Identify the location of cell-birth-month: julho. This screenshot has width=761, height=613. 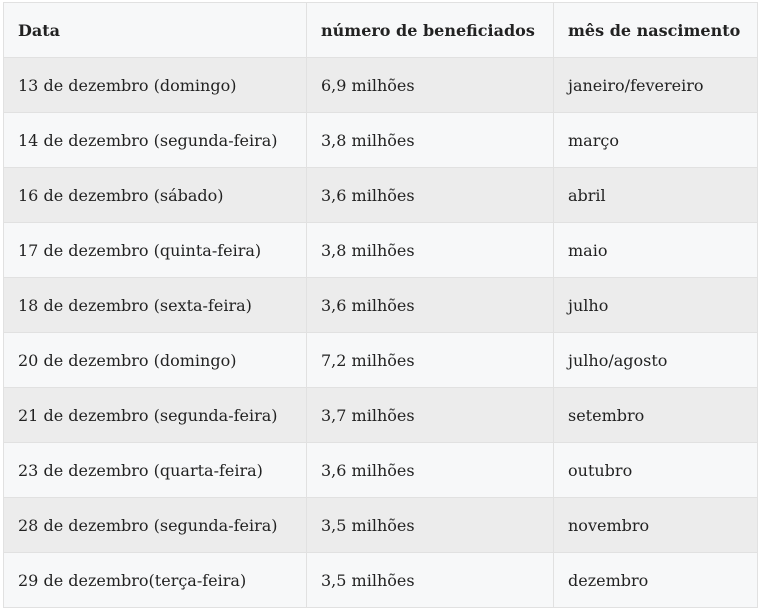
(655, 305).